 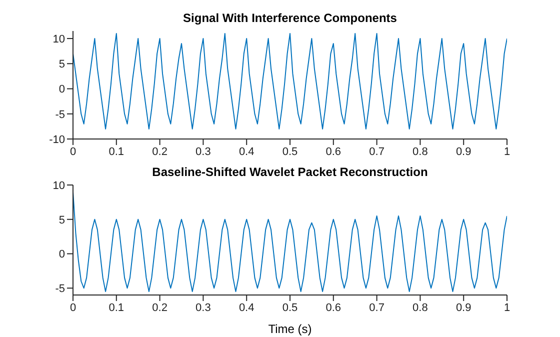 What do you see at coordinates (290, 172) in the screenshot?
I see `chart-title: Baseline-Shifted Wavelet Packet Reconstruction` at bounding box center [290, 172].